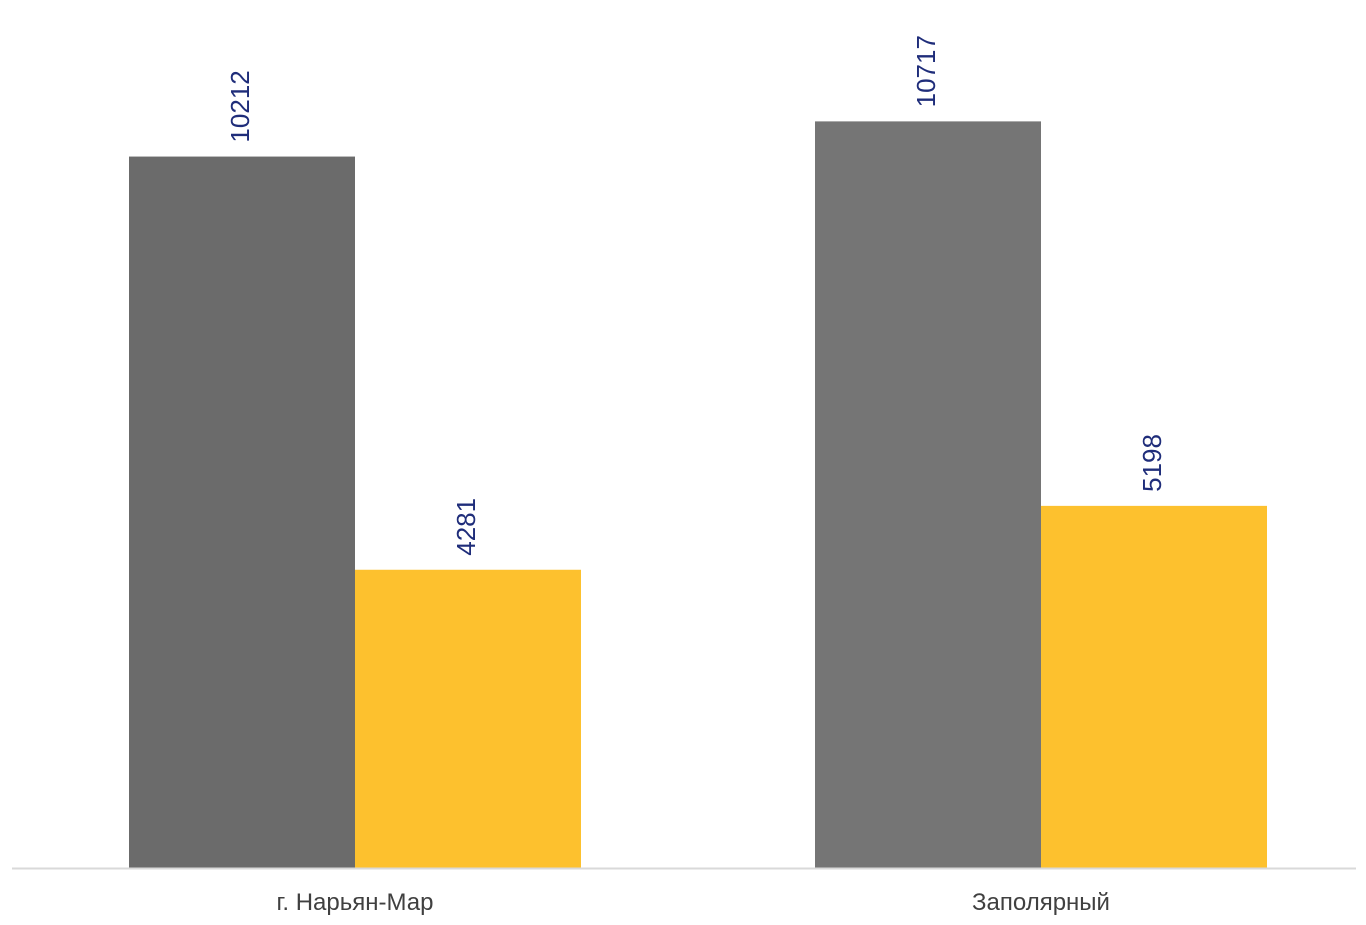  Describe the element at coordinates (1041, 902) in the screenshot. I see `category-label-2: Заполярный` at that location.